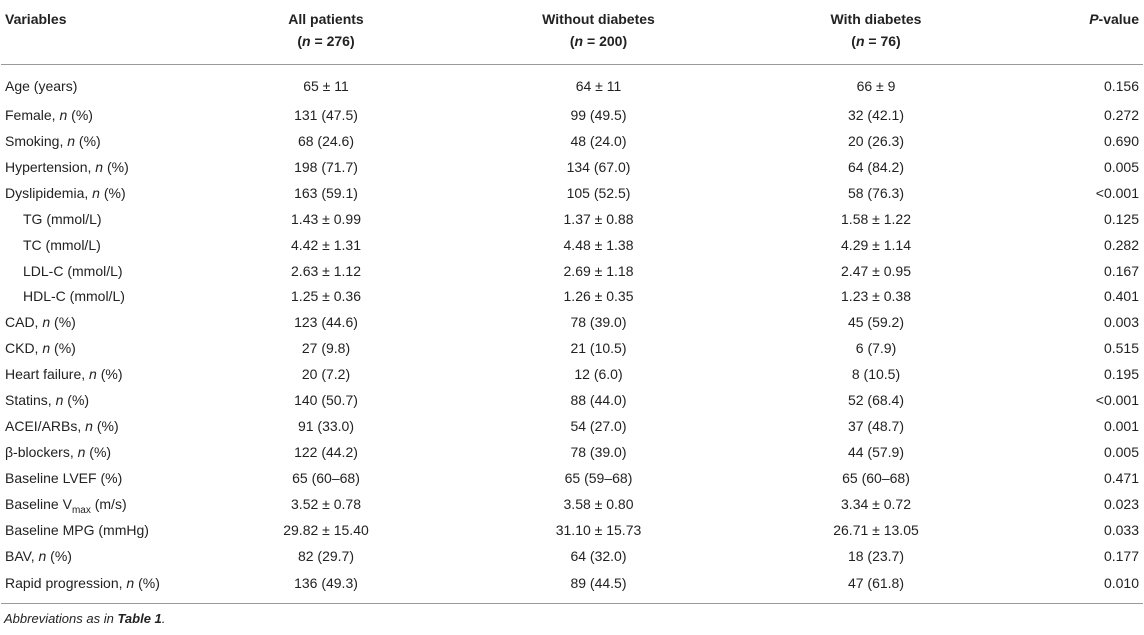 The width and height of the screenshot is (1144, 635). What do you see at coordinates (96, 556) in the screenshot?
I see `row-variable-label: BAV, n (%)` at bounding box center [96, 556].